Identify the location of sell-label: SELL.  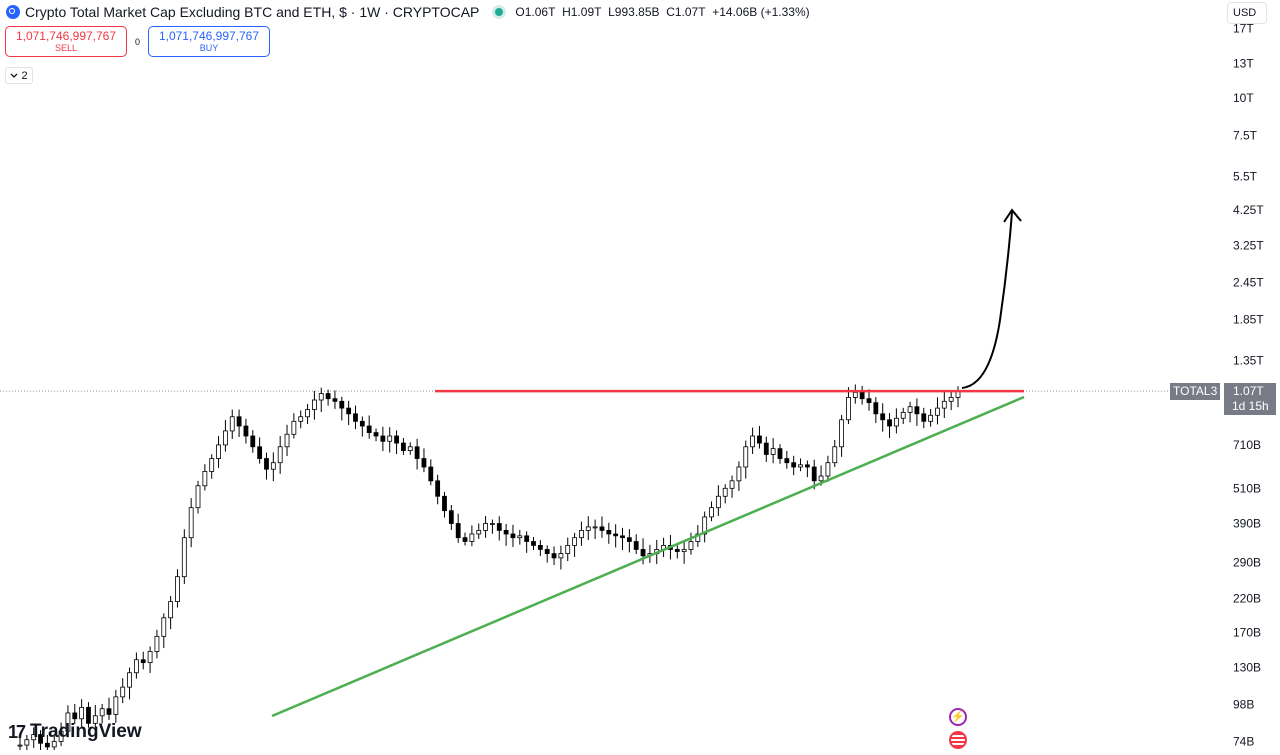
(66, 48).